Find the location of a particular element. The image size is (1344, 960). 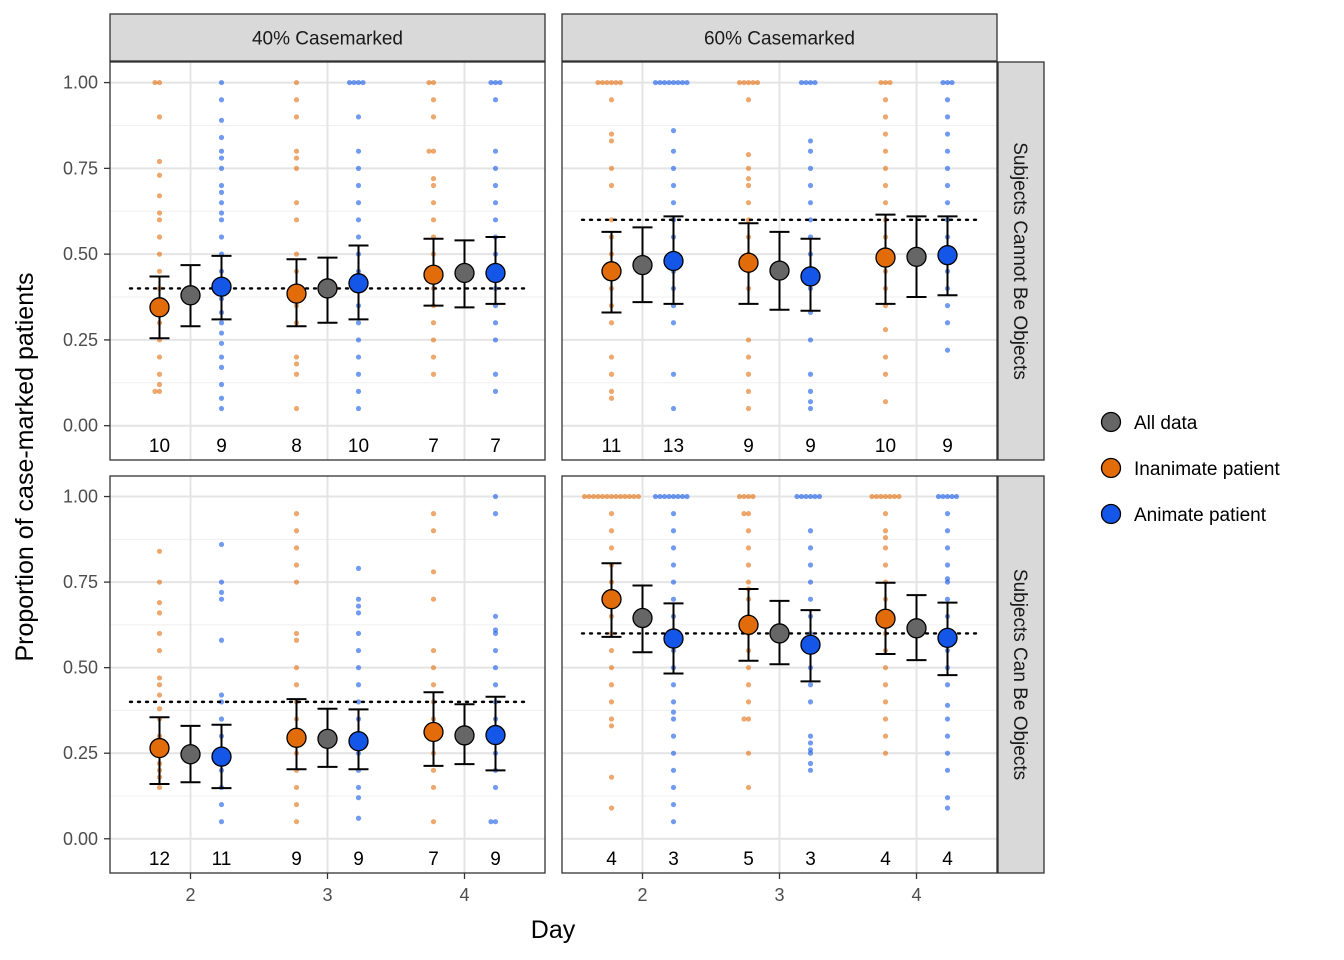

x-tick-label: 4 is located at coordinates (464, 895).